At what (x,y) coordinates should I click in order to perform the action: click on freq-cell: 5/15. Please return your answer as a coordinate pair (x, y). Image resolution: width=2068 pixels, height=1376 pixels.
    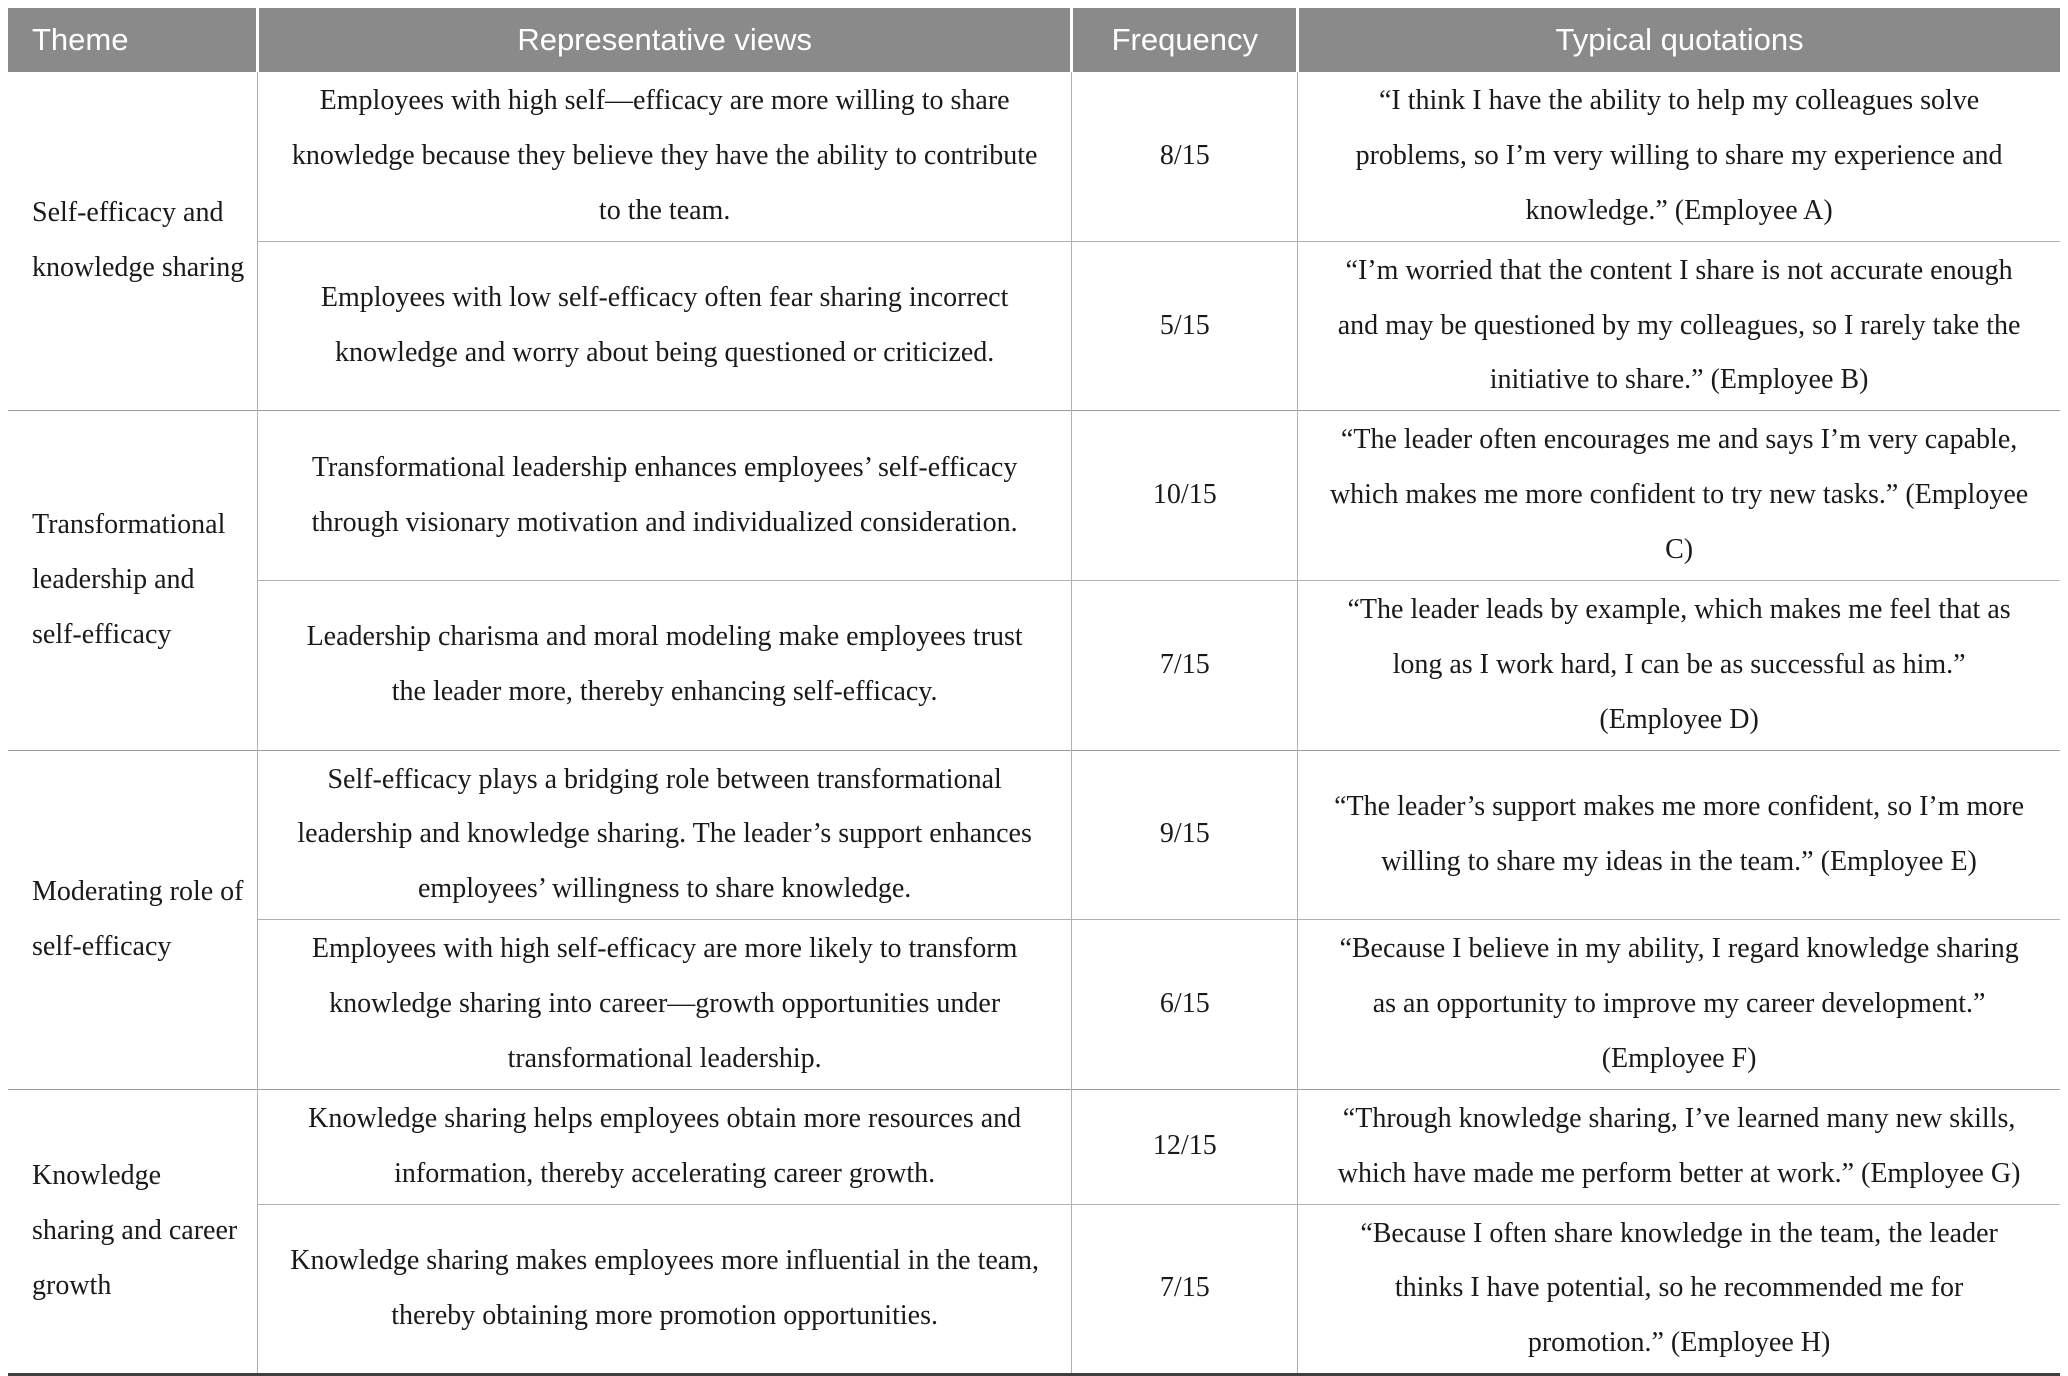
    Looking at the image, I should click on (1184, 325).